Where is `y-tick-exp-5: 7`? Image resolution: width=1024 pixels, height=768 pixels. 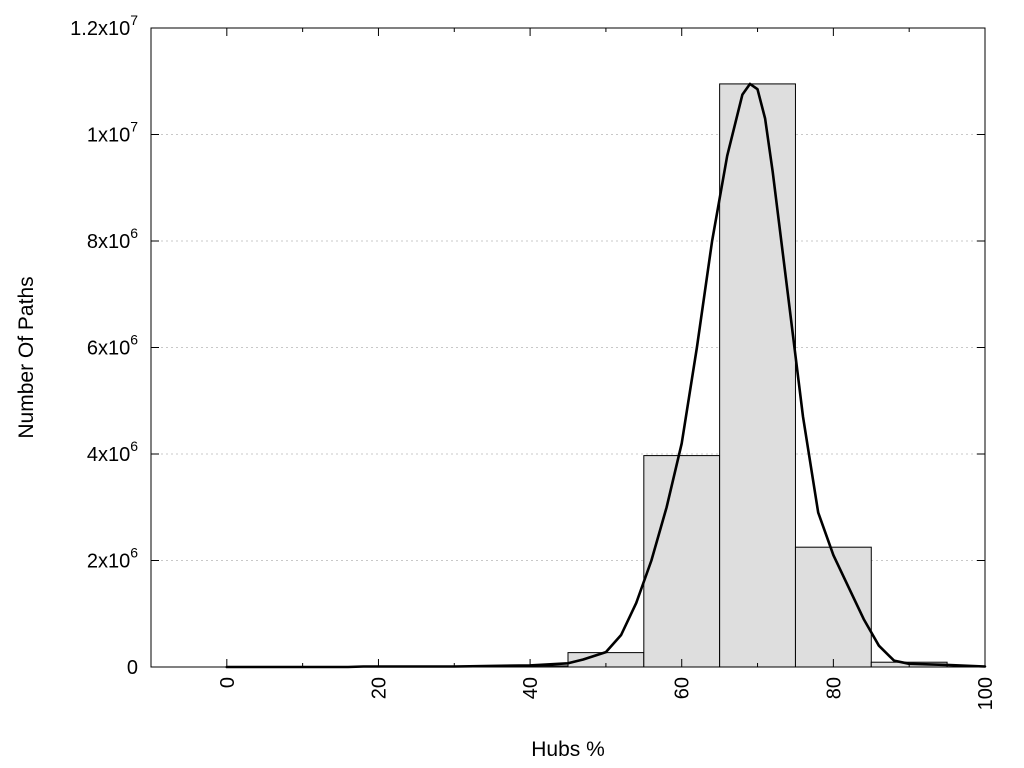
y-tick-exp-5: 7 is located at coordinates (134, 127).